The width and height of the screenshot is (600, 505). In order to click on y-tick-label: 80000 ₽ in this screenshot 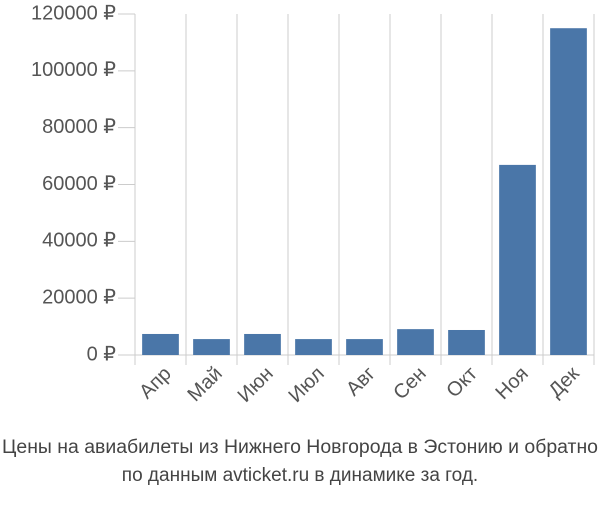, I will do `click(79, 127)`.